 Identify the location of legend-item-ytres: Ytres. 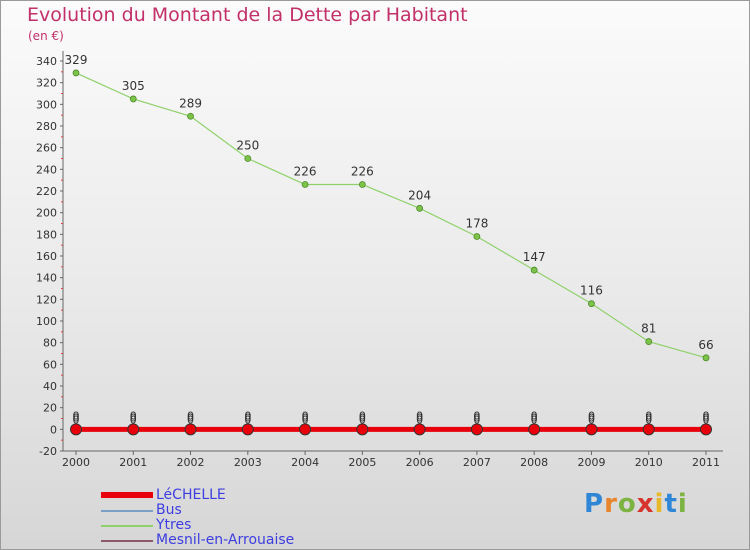
(216, 525).